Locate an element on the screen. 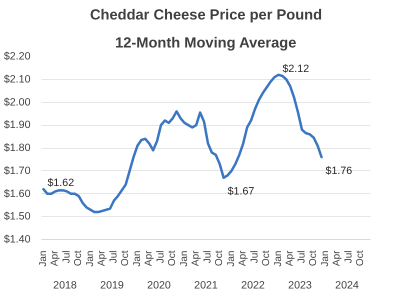  text: 2020 is located at coordinates (159, 285).